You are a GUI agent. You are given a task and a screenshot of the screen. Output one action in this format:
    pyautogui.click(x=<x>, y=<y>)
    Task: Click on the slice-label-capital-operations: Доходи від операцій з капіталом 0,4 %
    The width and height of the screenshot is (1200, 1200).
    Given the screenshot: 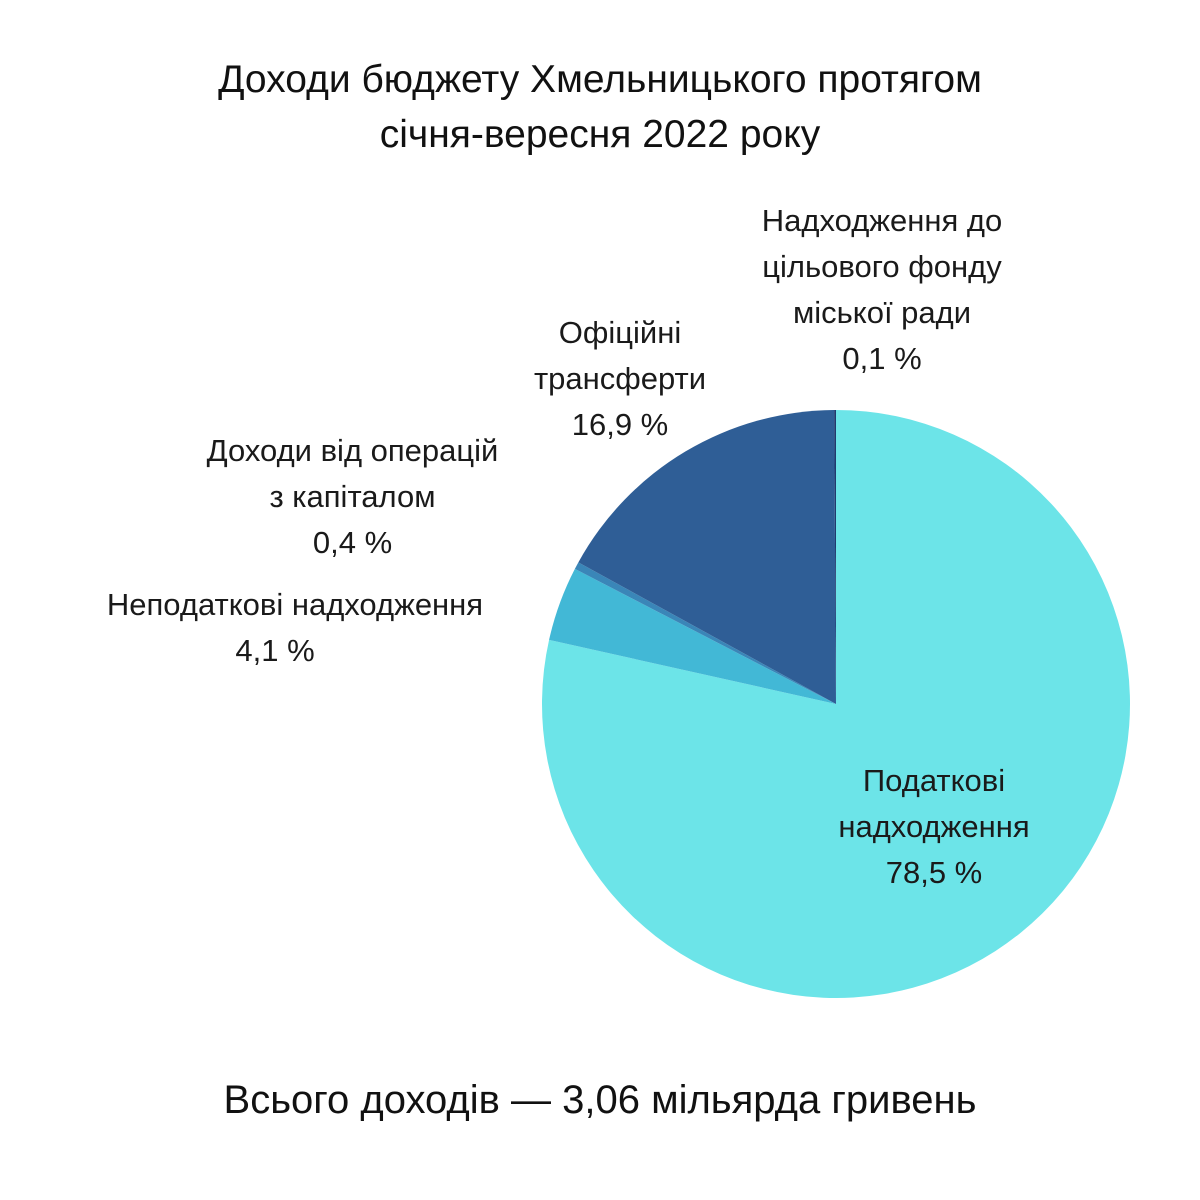 What is the action you would take?
    pyautogui.click(x=352, y=497)
    